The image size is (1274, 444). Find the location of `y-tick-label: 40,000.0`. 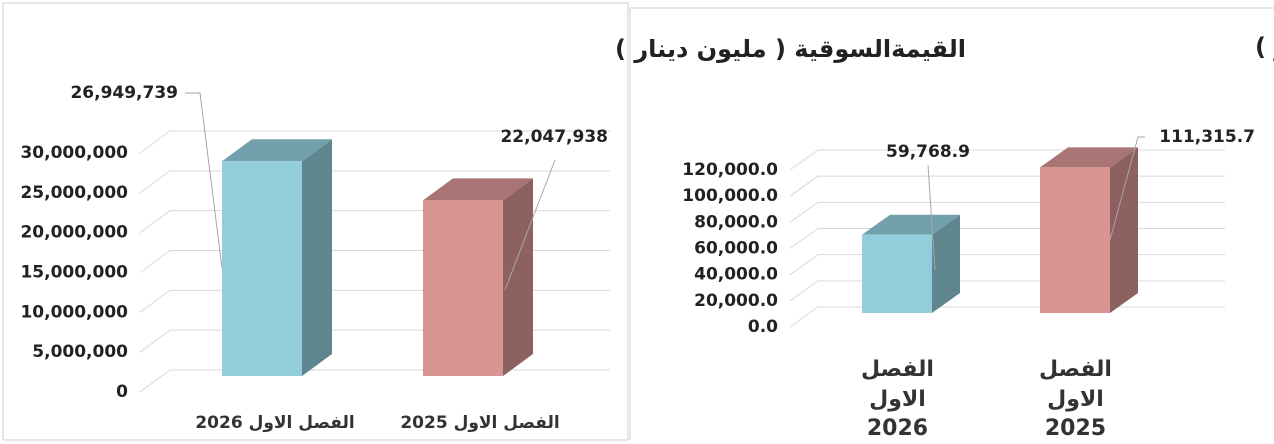

y-tick-label: 40,000.0 is located at coordinates (736, 275).